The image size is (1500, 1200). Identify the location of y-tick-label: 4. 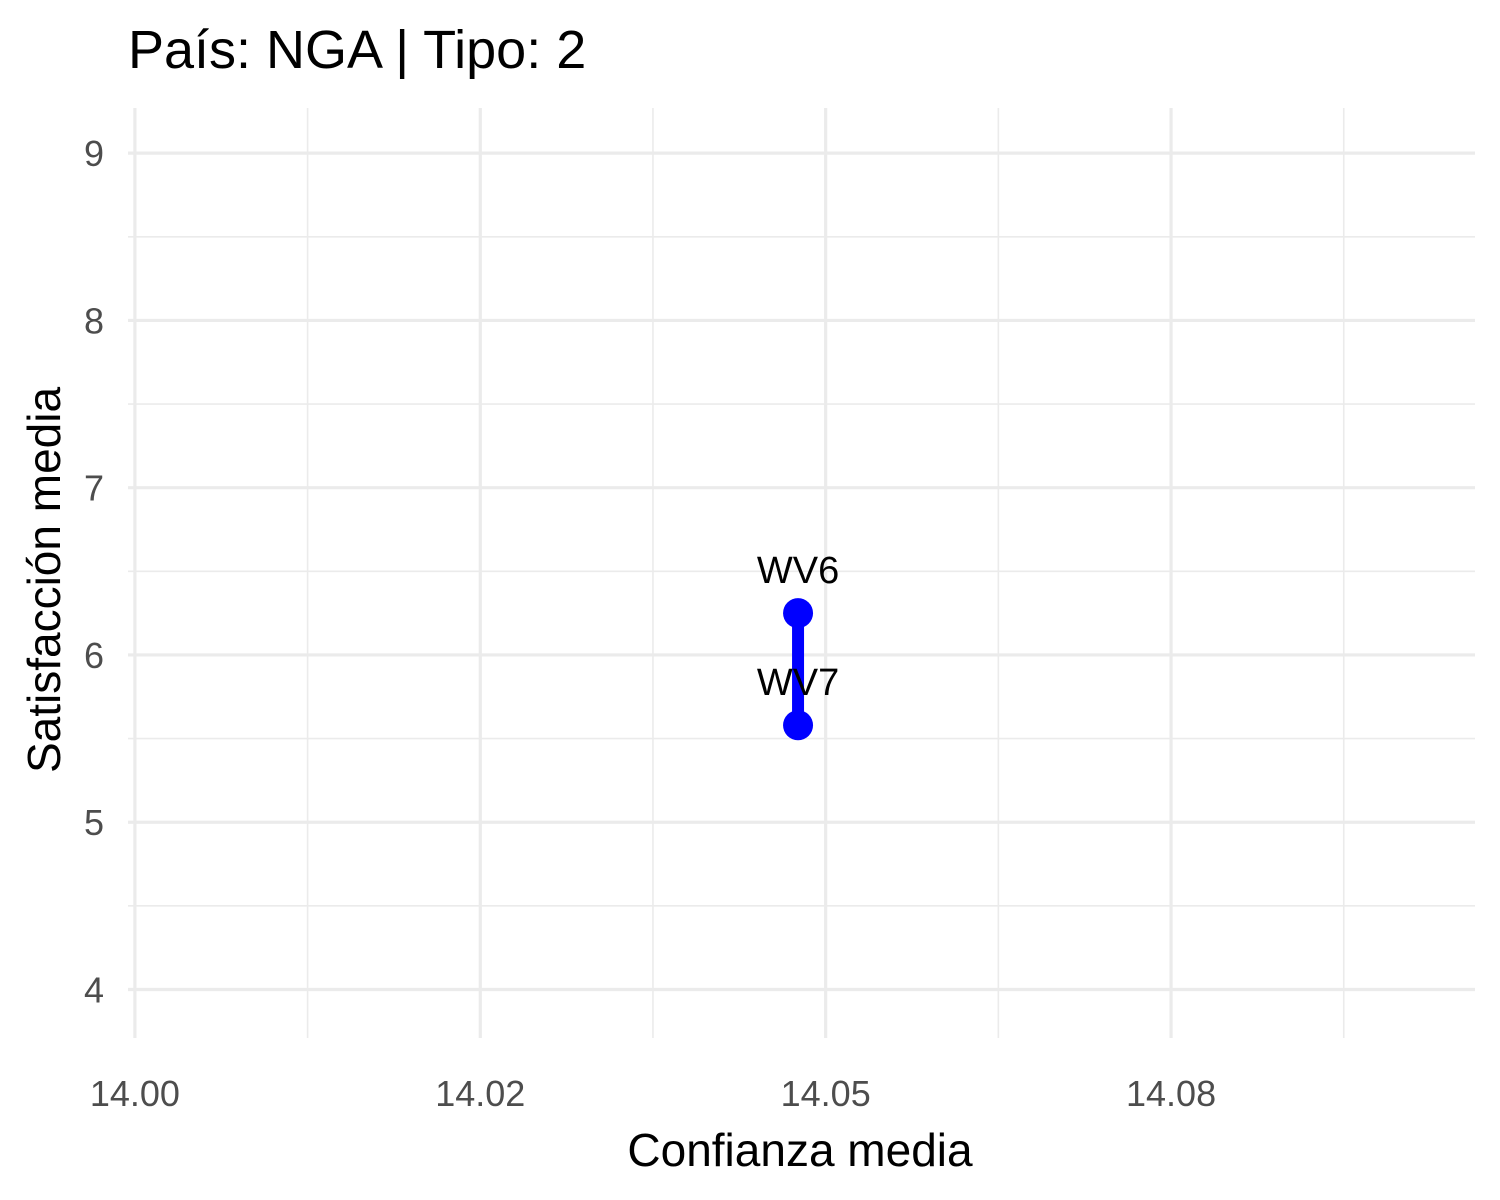
(94, 989).